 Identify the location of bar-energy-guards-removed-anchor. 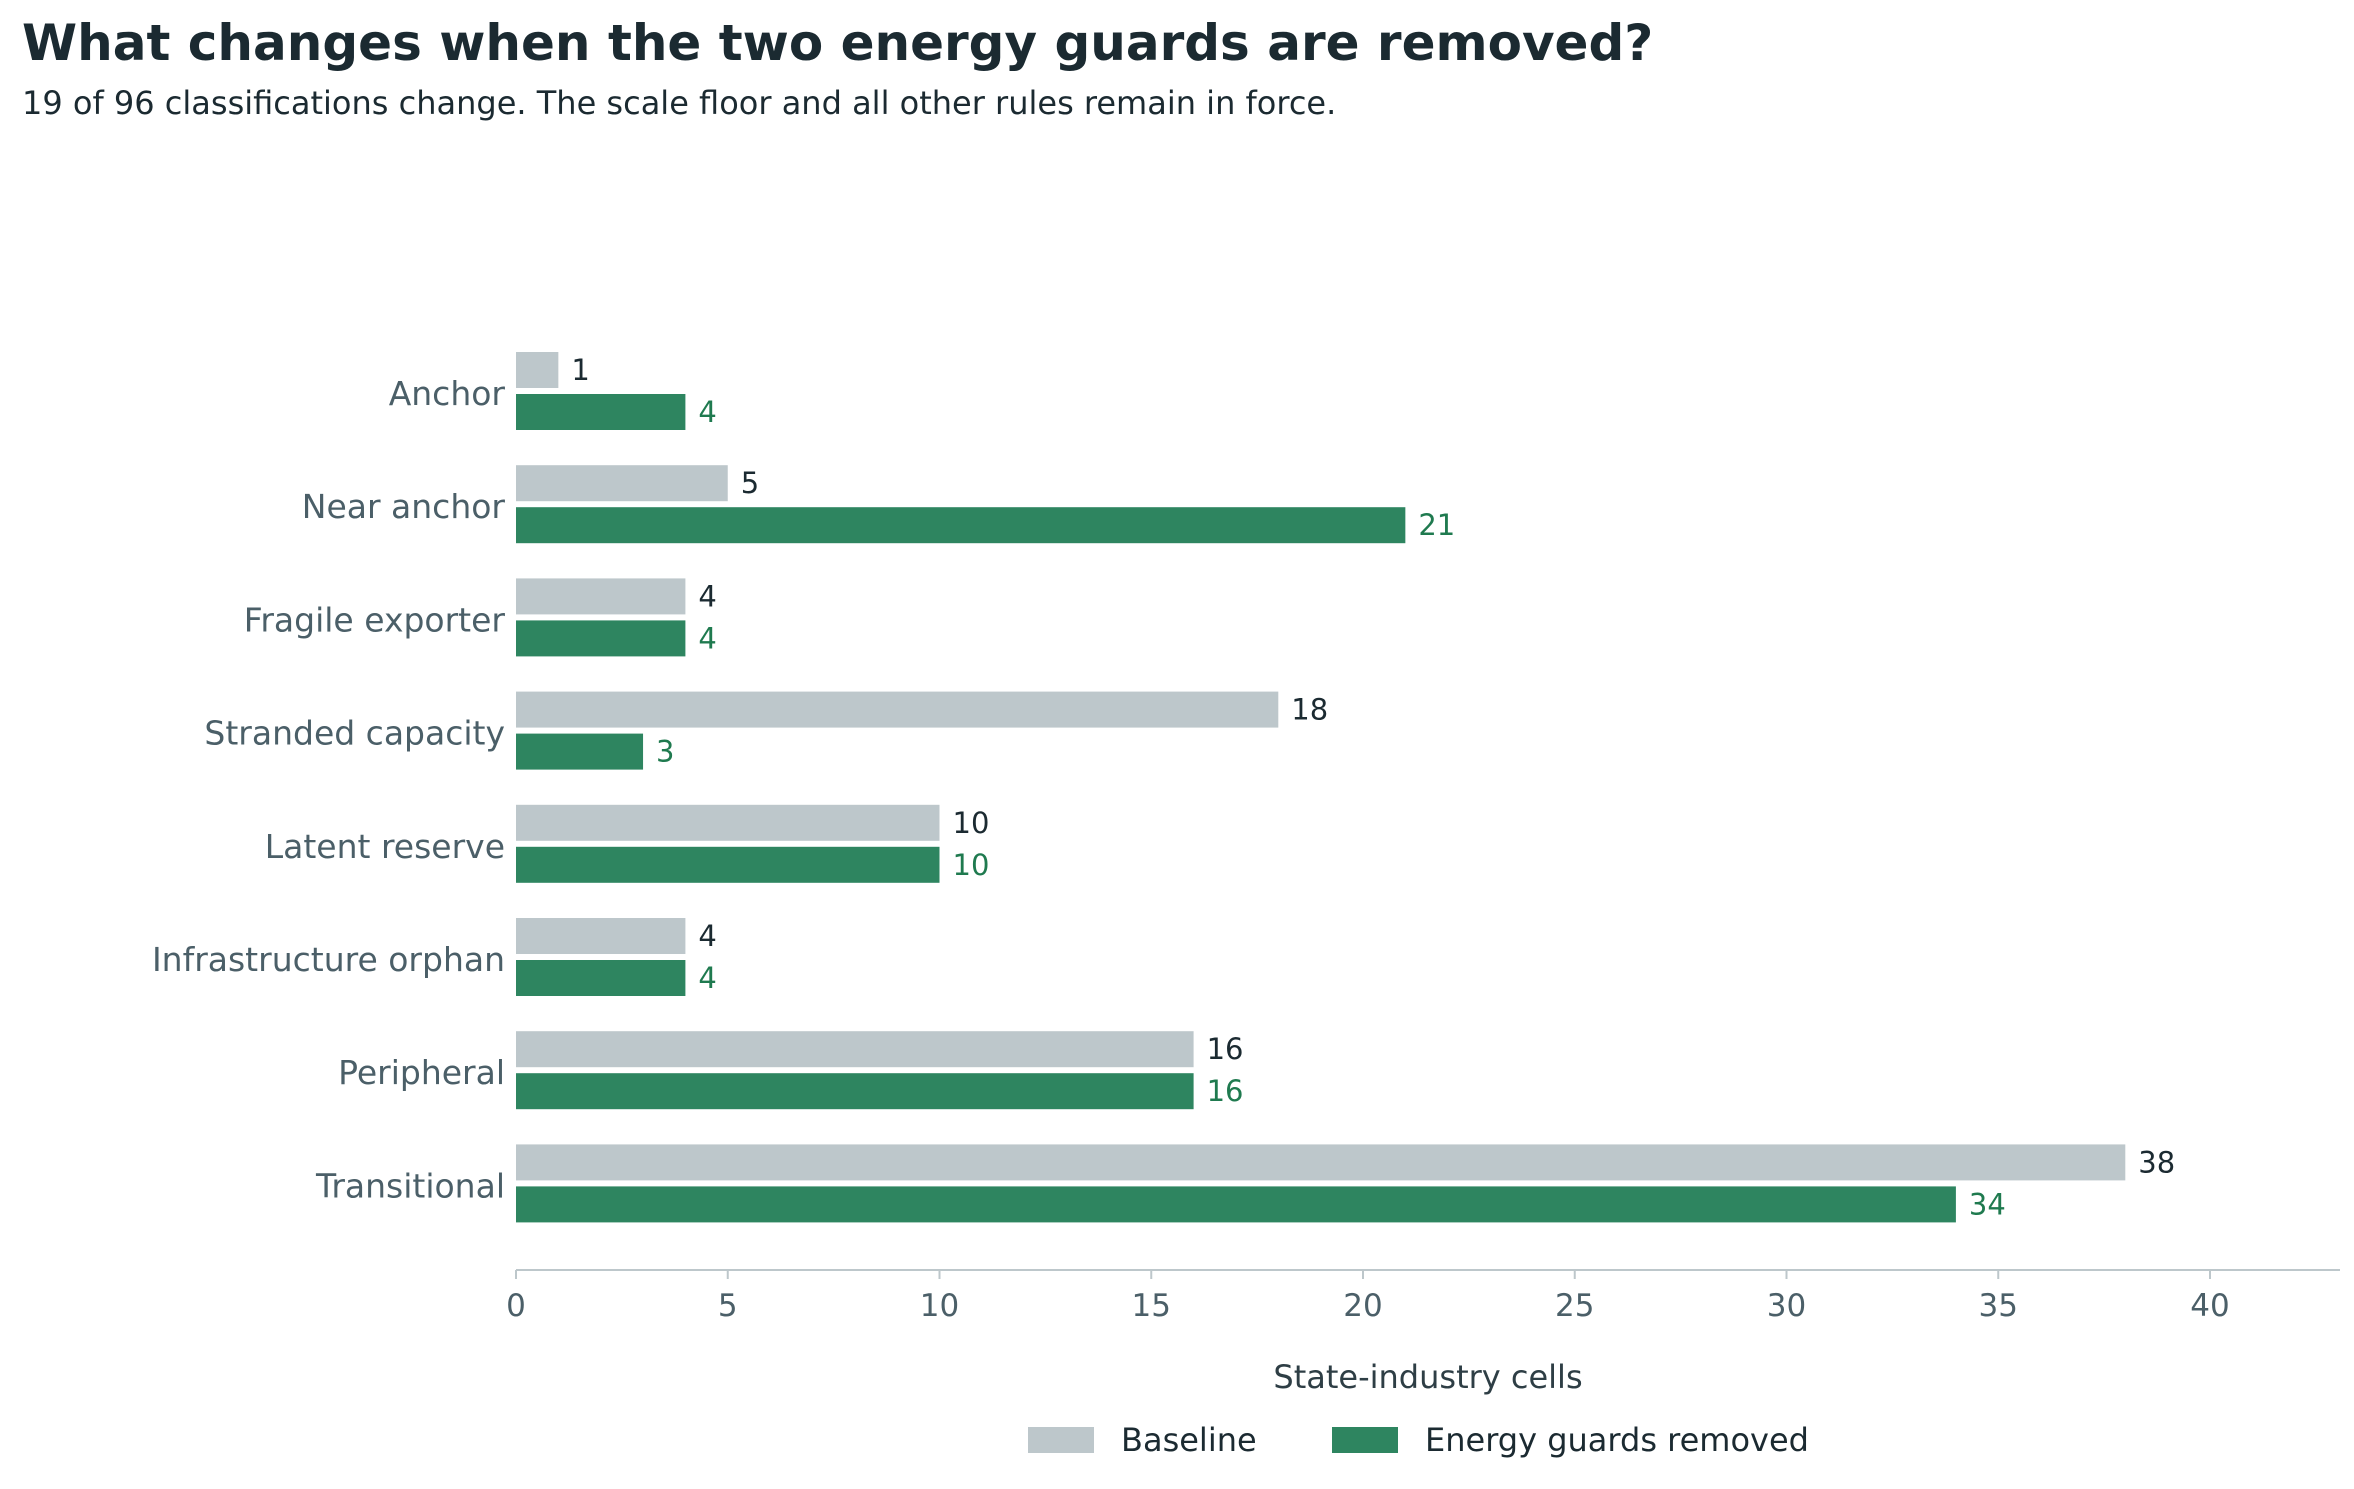
(601, 412).